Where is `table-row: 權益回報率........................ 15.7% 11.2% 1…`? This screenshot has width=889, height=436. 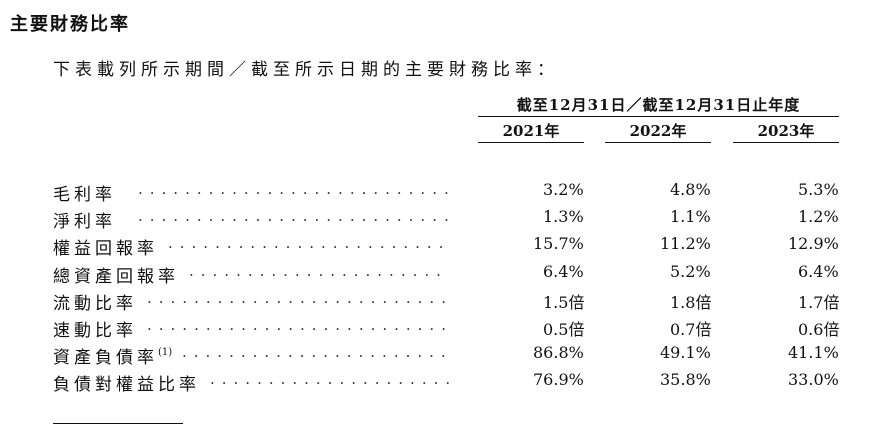
table-row: 權益回報率........................ 15.7% 11.2% 1… is located at coordinates (444, 247).